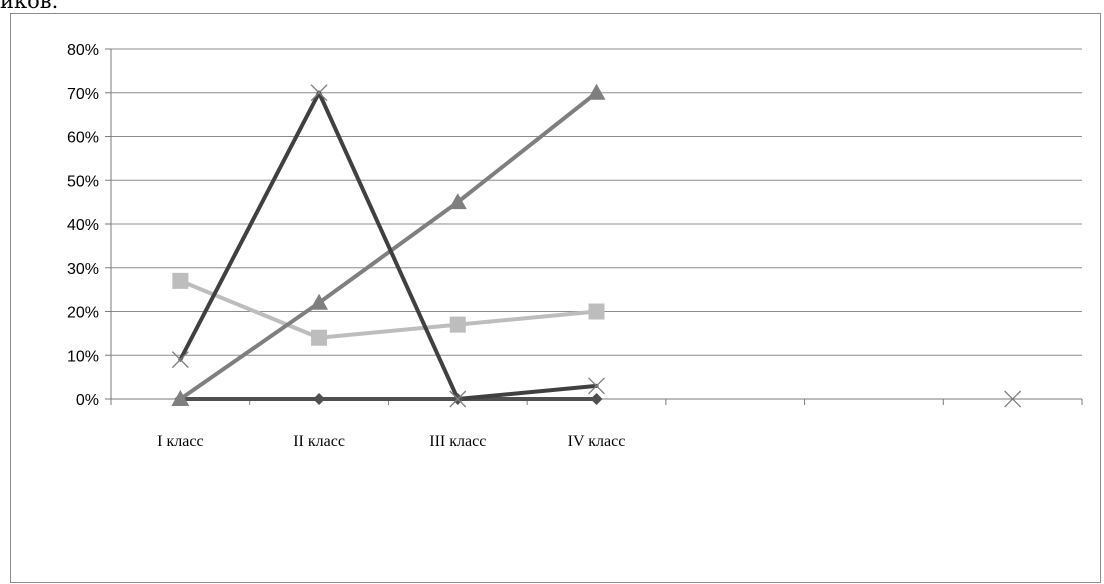 Image resolution: width=1104 pixels, height=584 pixels. I want to click on y-tick-label: 40%, so click(83, 225).